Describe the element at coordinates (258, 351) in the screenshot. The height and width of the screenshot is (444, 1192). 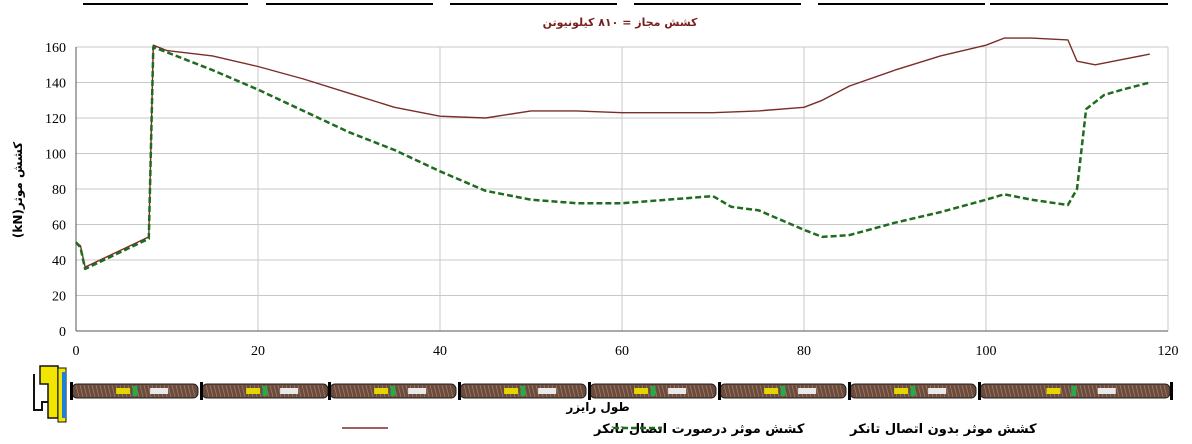
I see `x-tick-label: 20` at that location.